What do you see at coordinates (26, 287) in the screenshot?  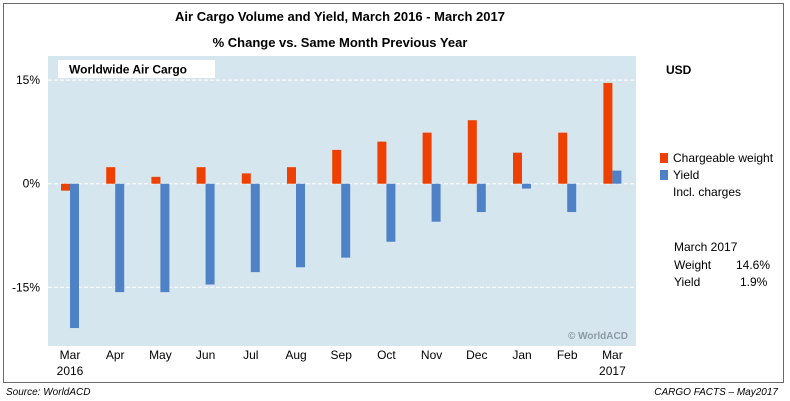 I see `y-tick-label: -15%` at bounding box center [26, 287].